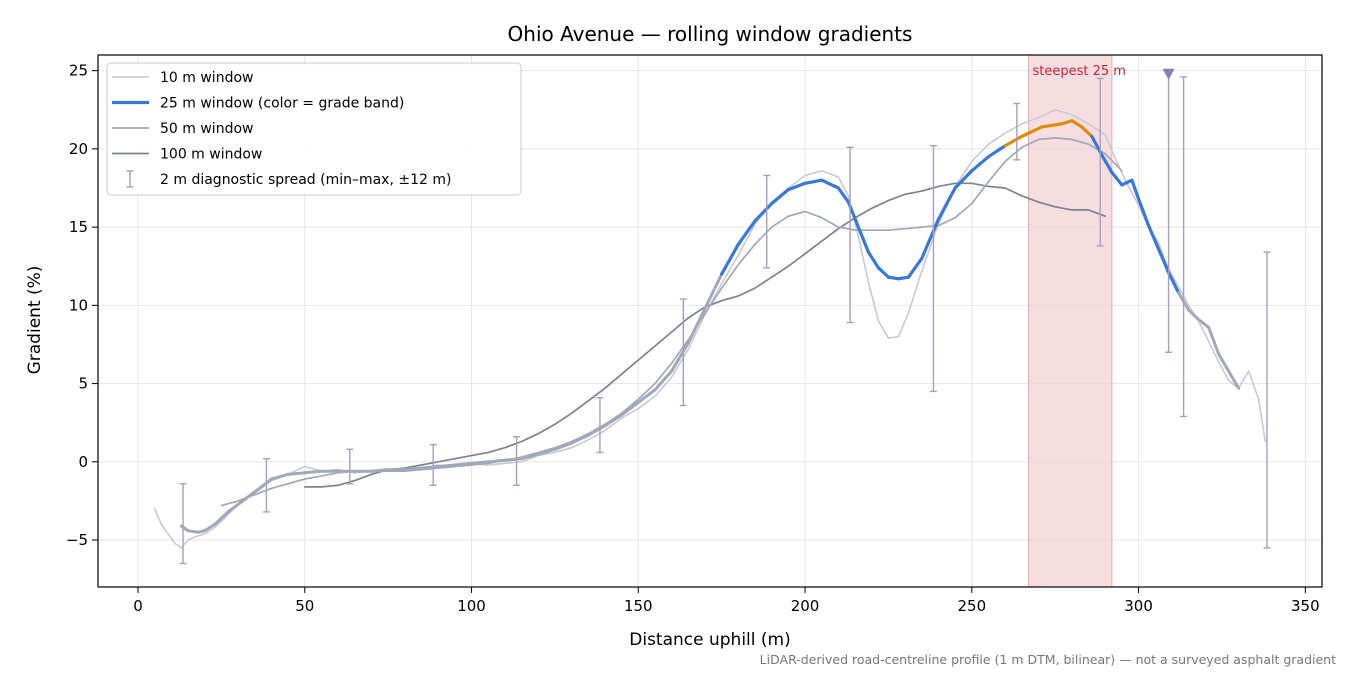 The height and width of the screenshot is (675, 1350). I want to click on chart-title: Ohio Avenue — rolling window gradients, so click(710, 34).